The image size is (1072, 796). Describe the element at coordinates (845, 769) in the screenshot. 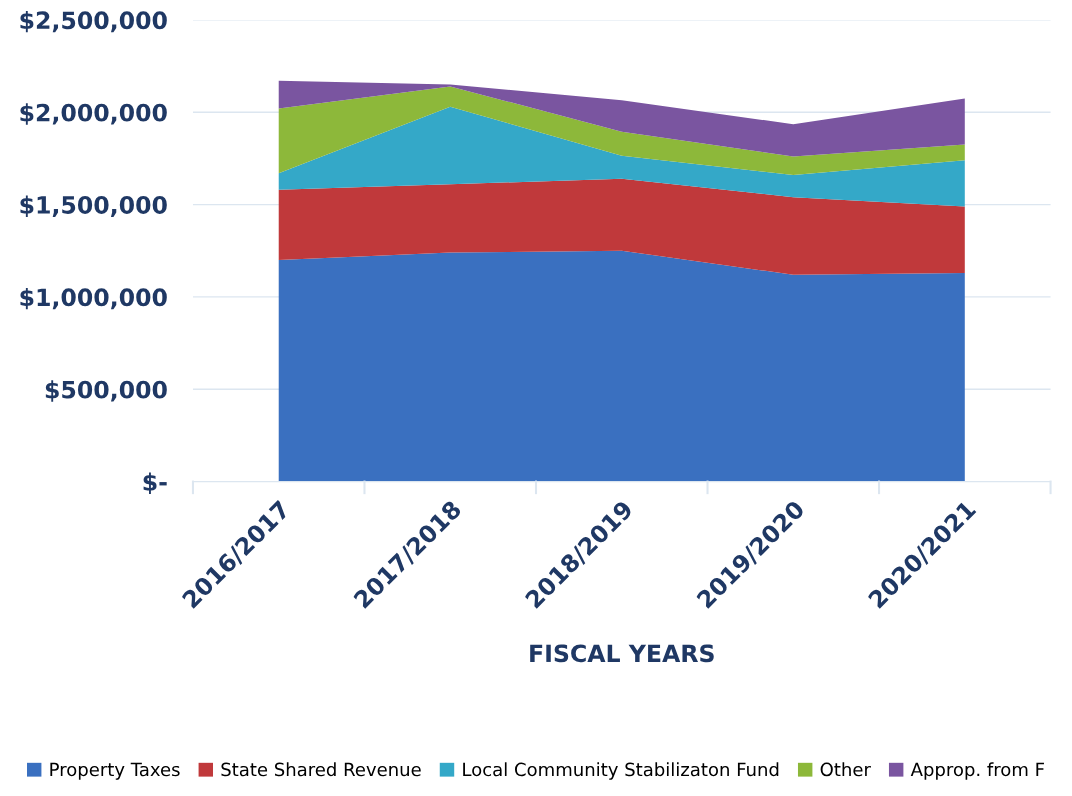

I see `legend-label: Other` at that location.